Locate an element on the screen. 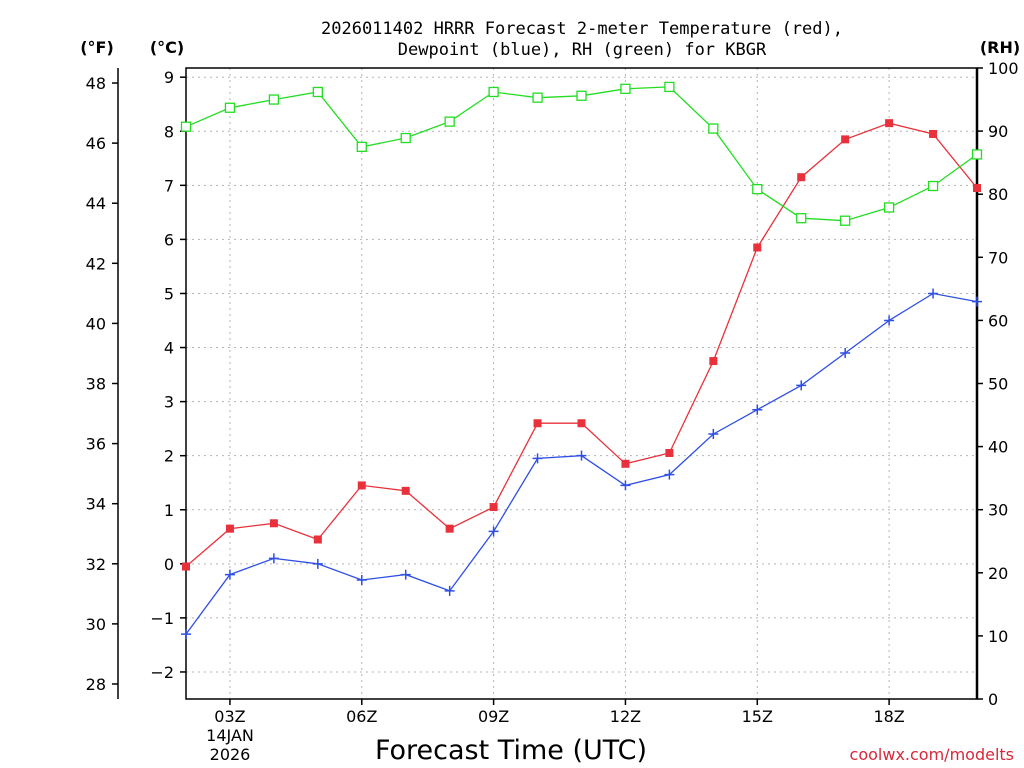  x-axis-label: Forecast Time (UTC) is located at coordinates (511, 750).